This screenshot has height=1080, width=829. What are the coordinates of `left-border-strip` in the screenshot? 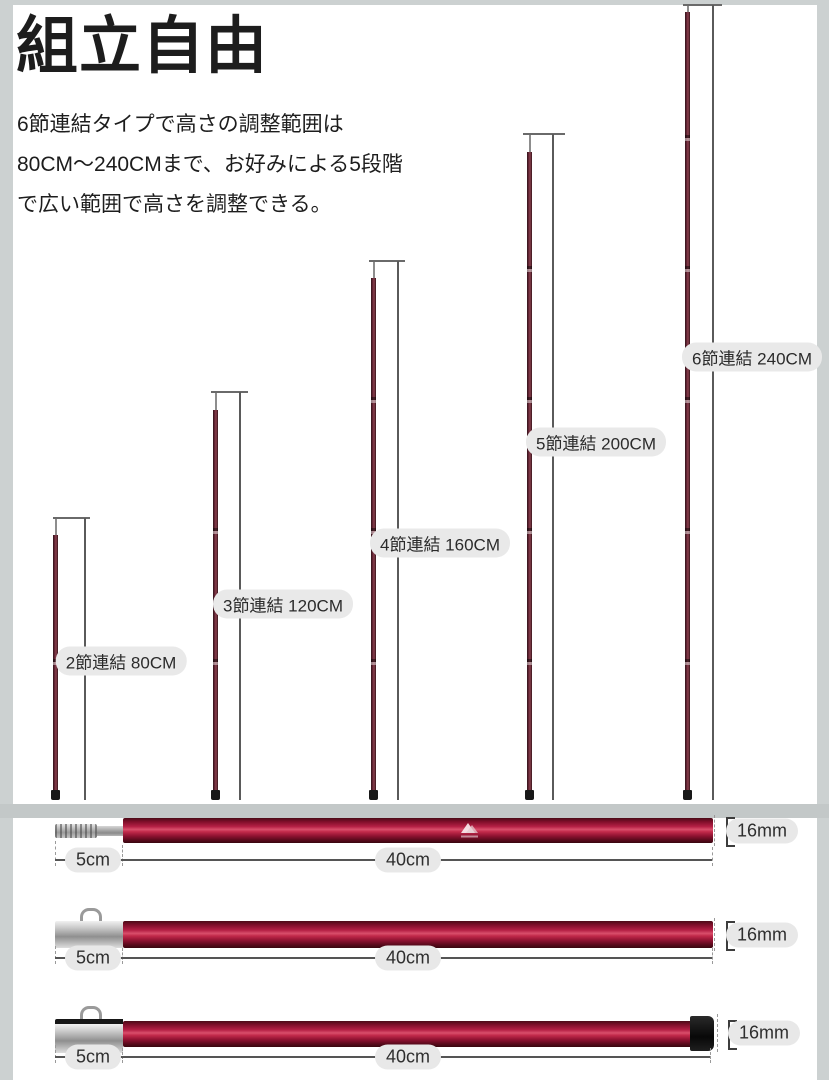 It's located at (6, 540).